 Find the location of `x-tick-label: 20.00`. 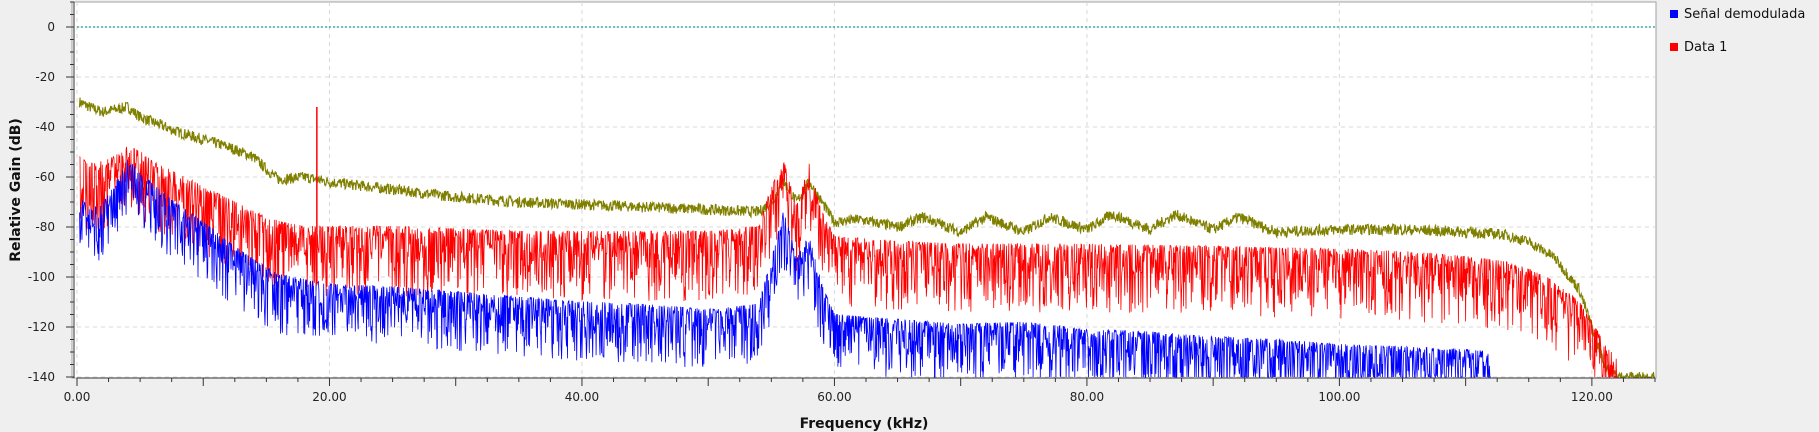

x-tick-label: 20.00 is located at coordinates (329, 397).